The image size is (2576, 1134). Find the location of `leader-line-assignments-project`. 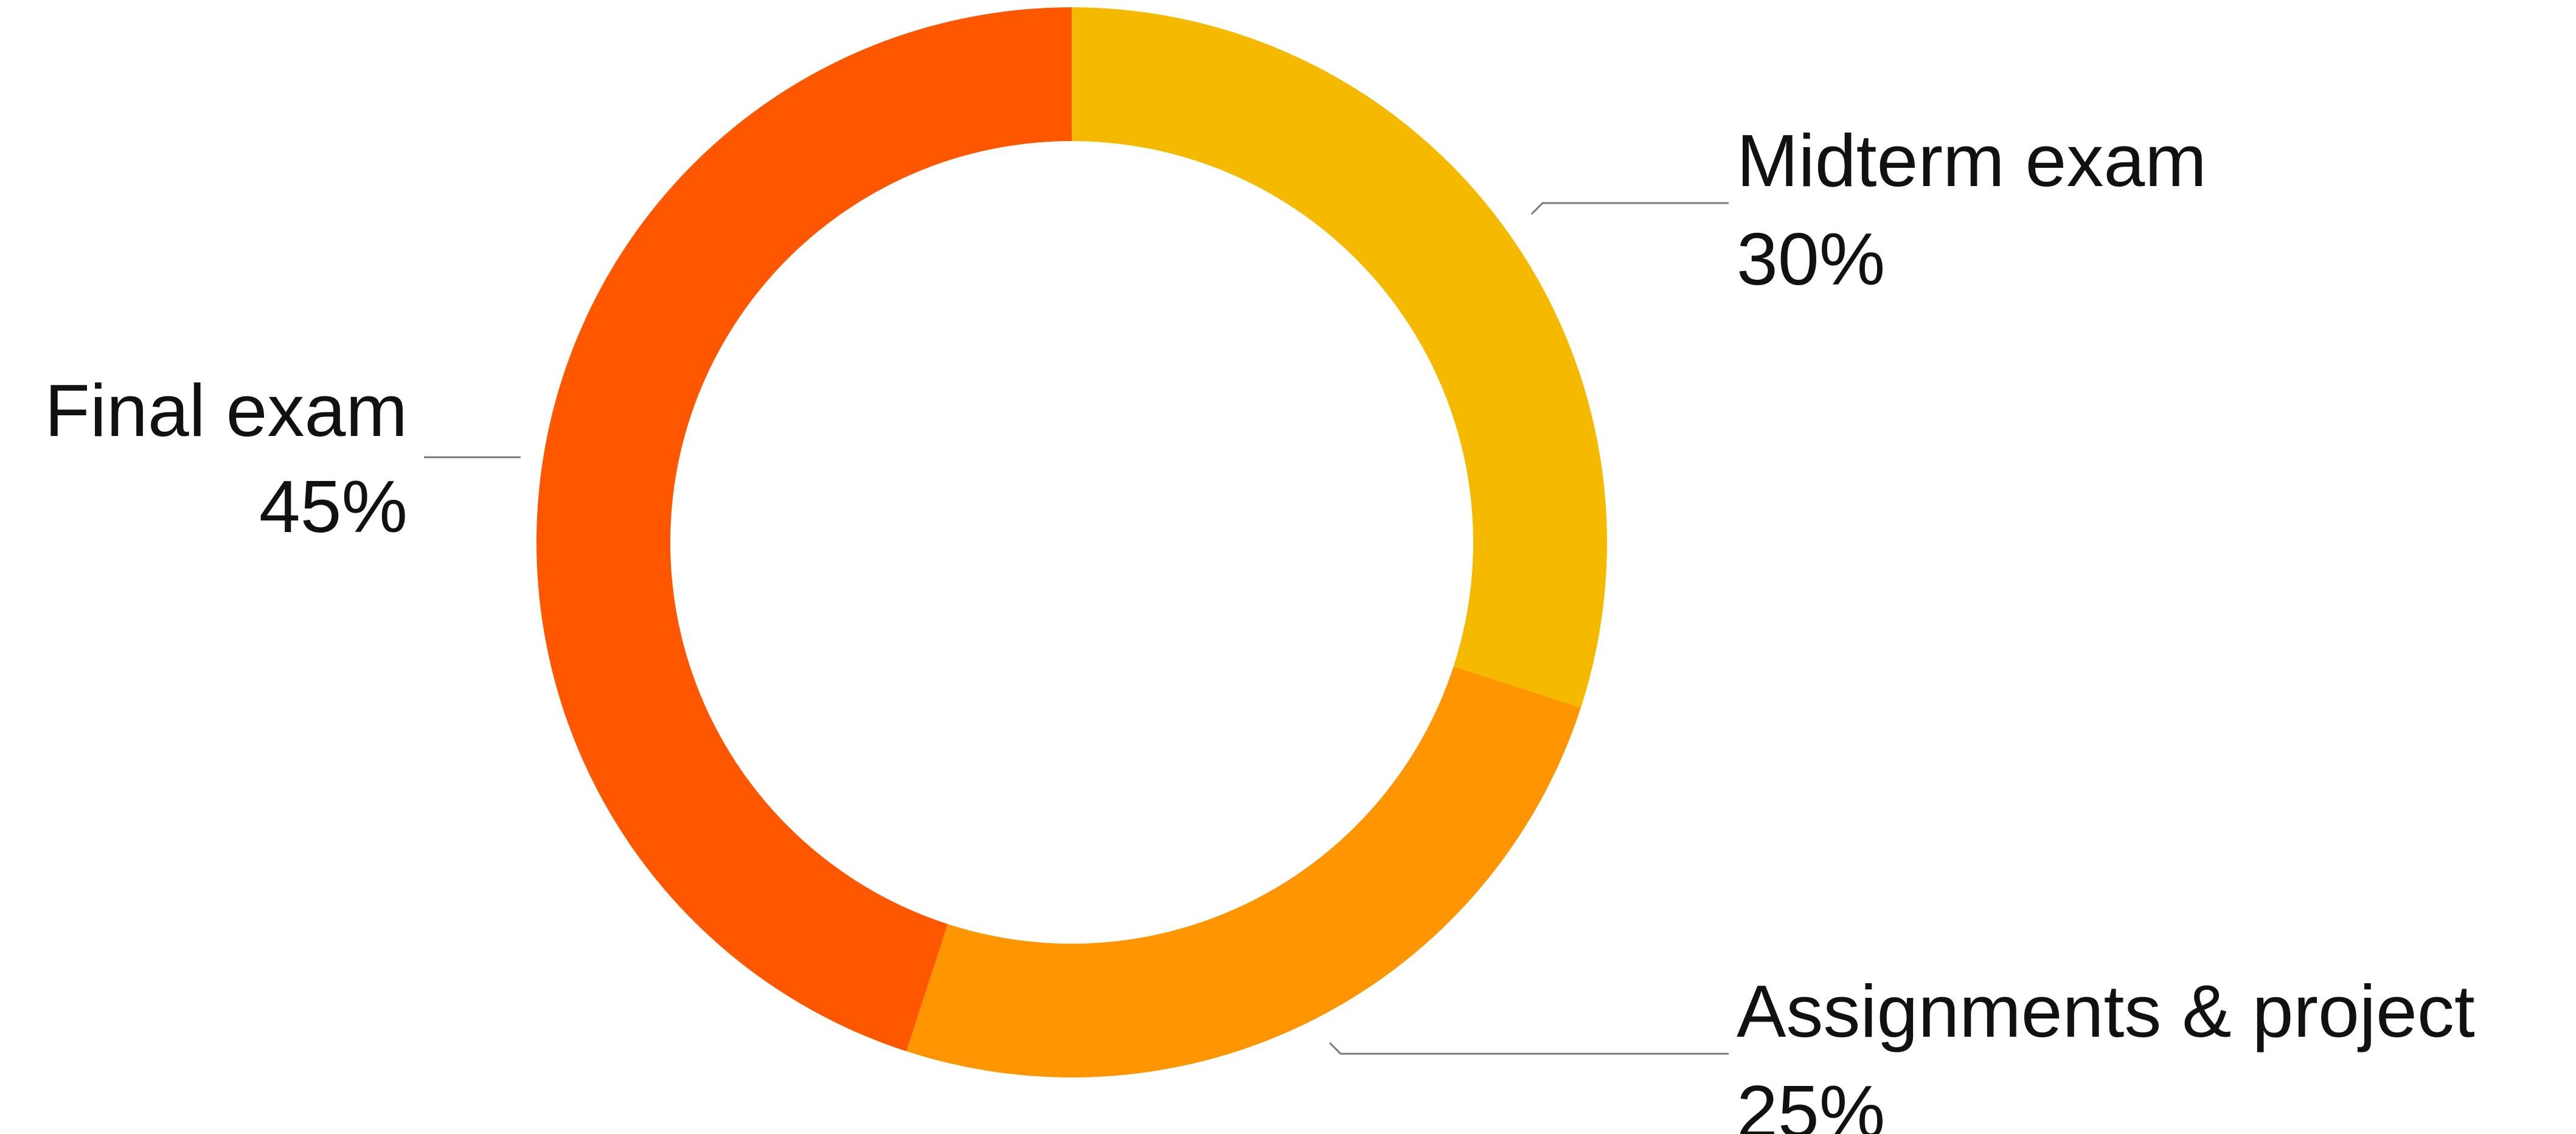

leader-line-assignments-project is located at coordinates (1529, 1048).